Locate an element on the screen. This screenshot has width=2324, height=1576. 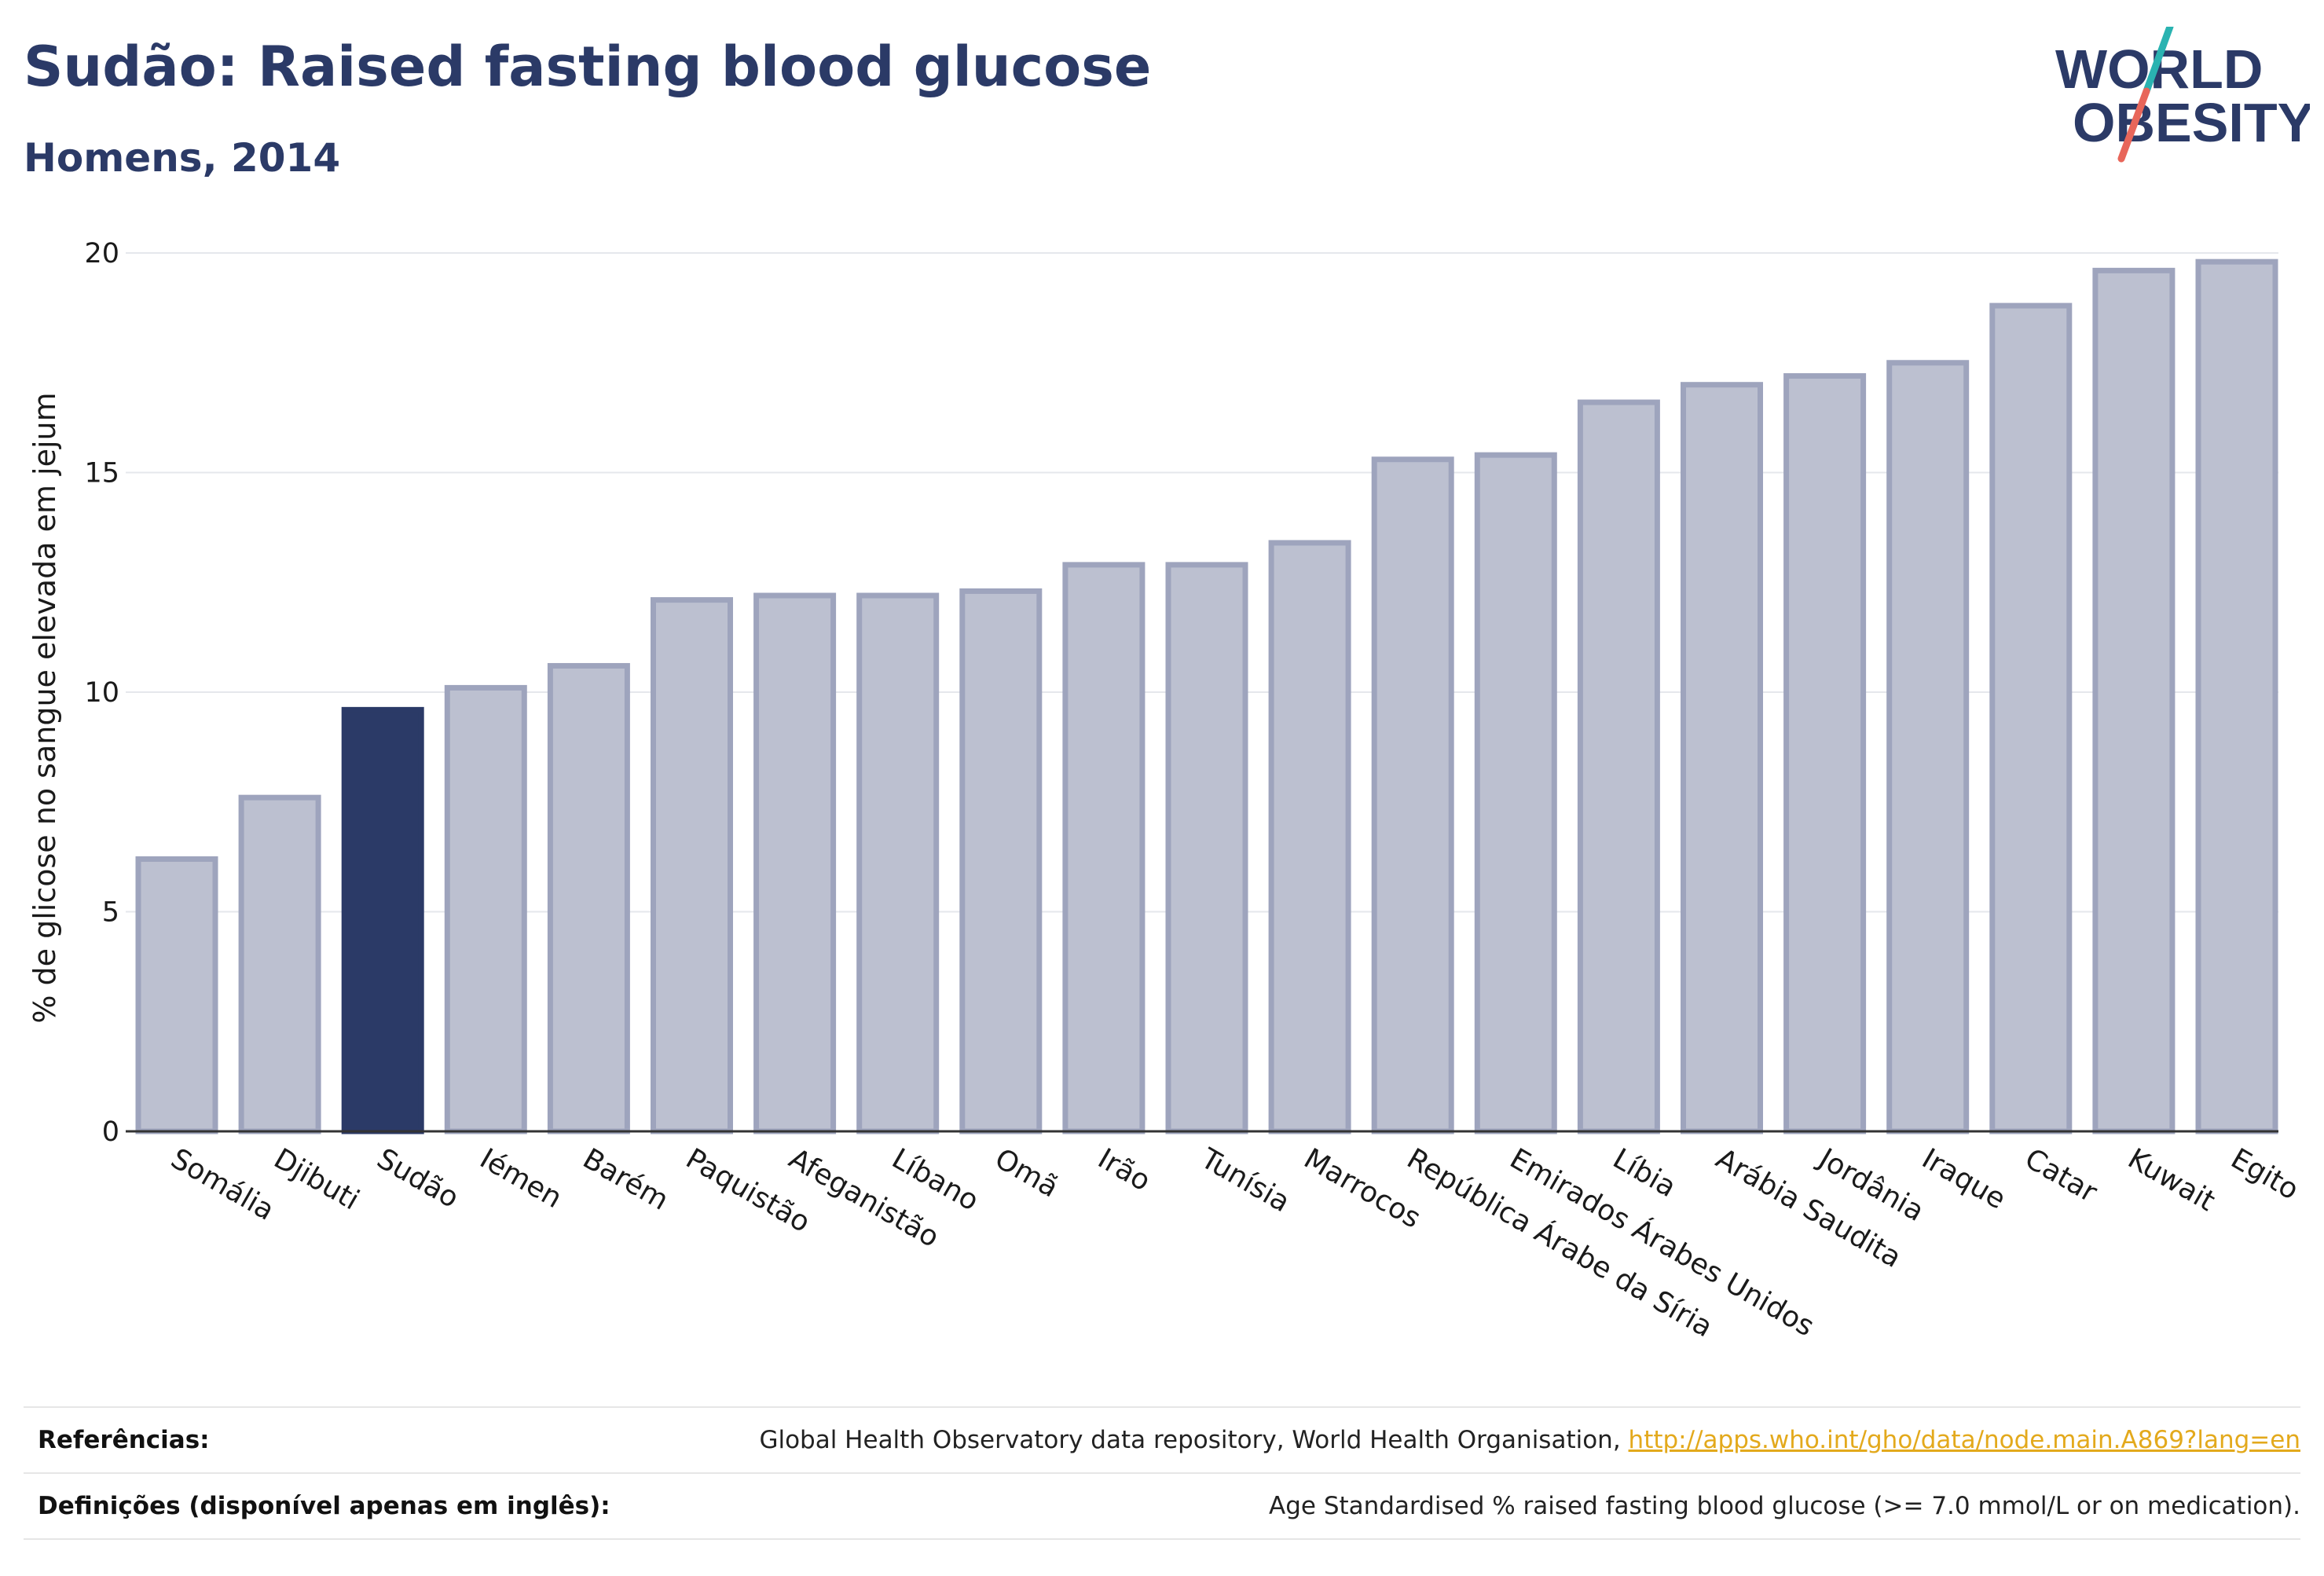
y-axis-label: % de glicose no sangue elevada em jejum is located at coordinates (44, 707).